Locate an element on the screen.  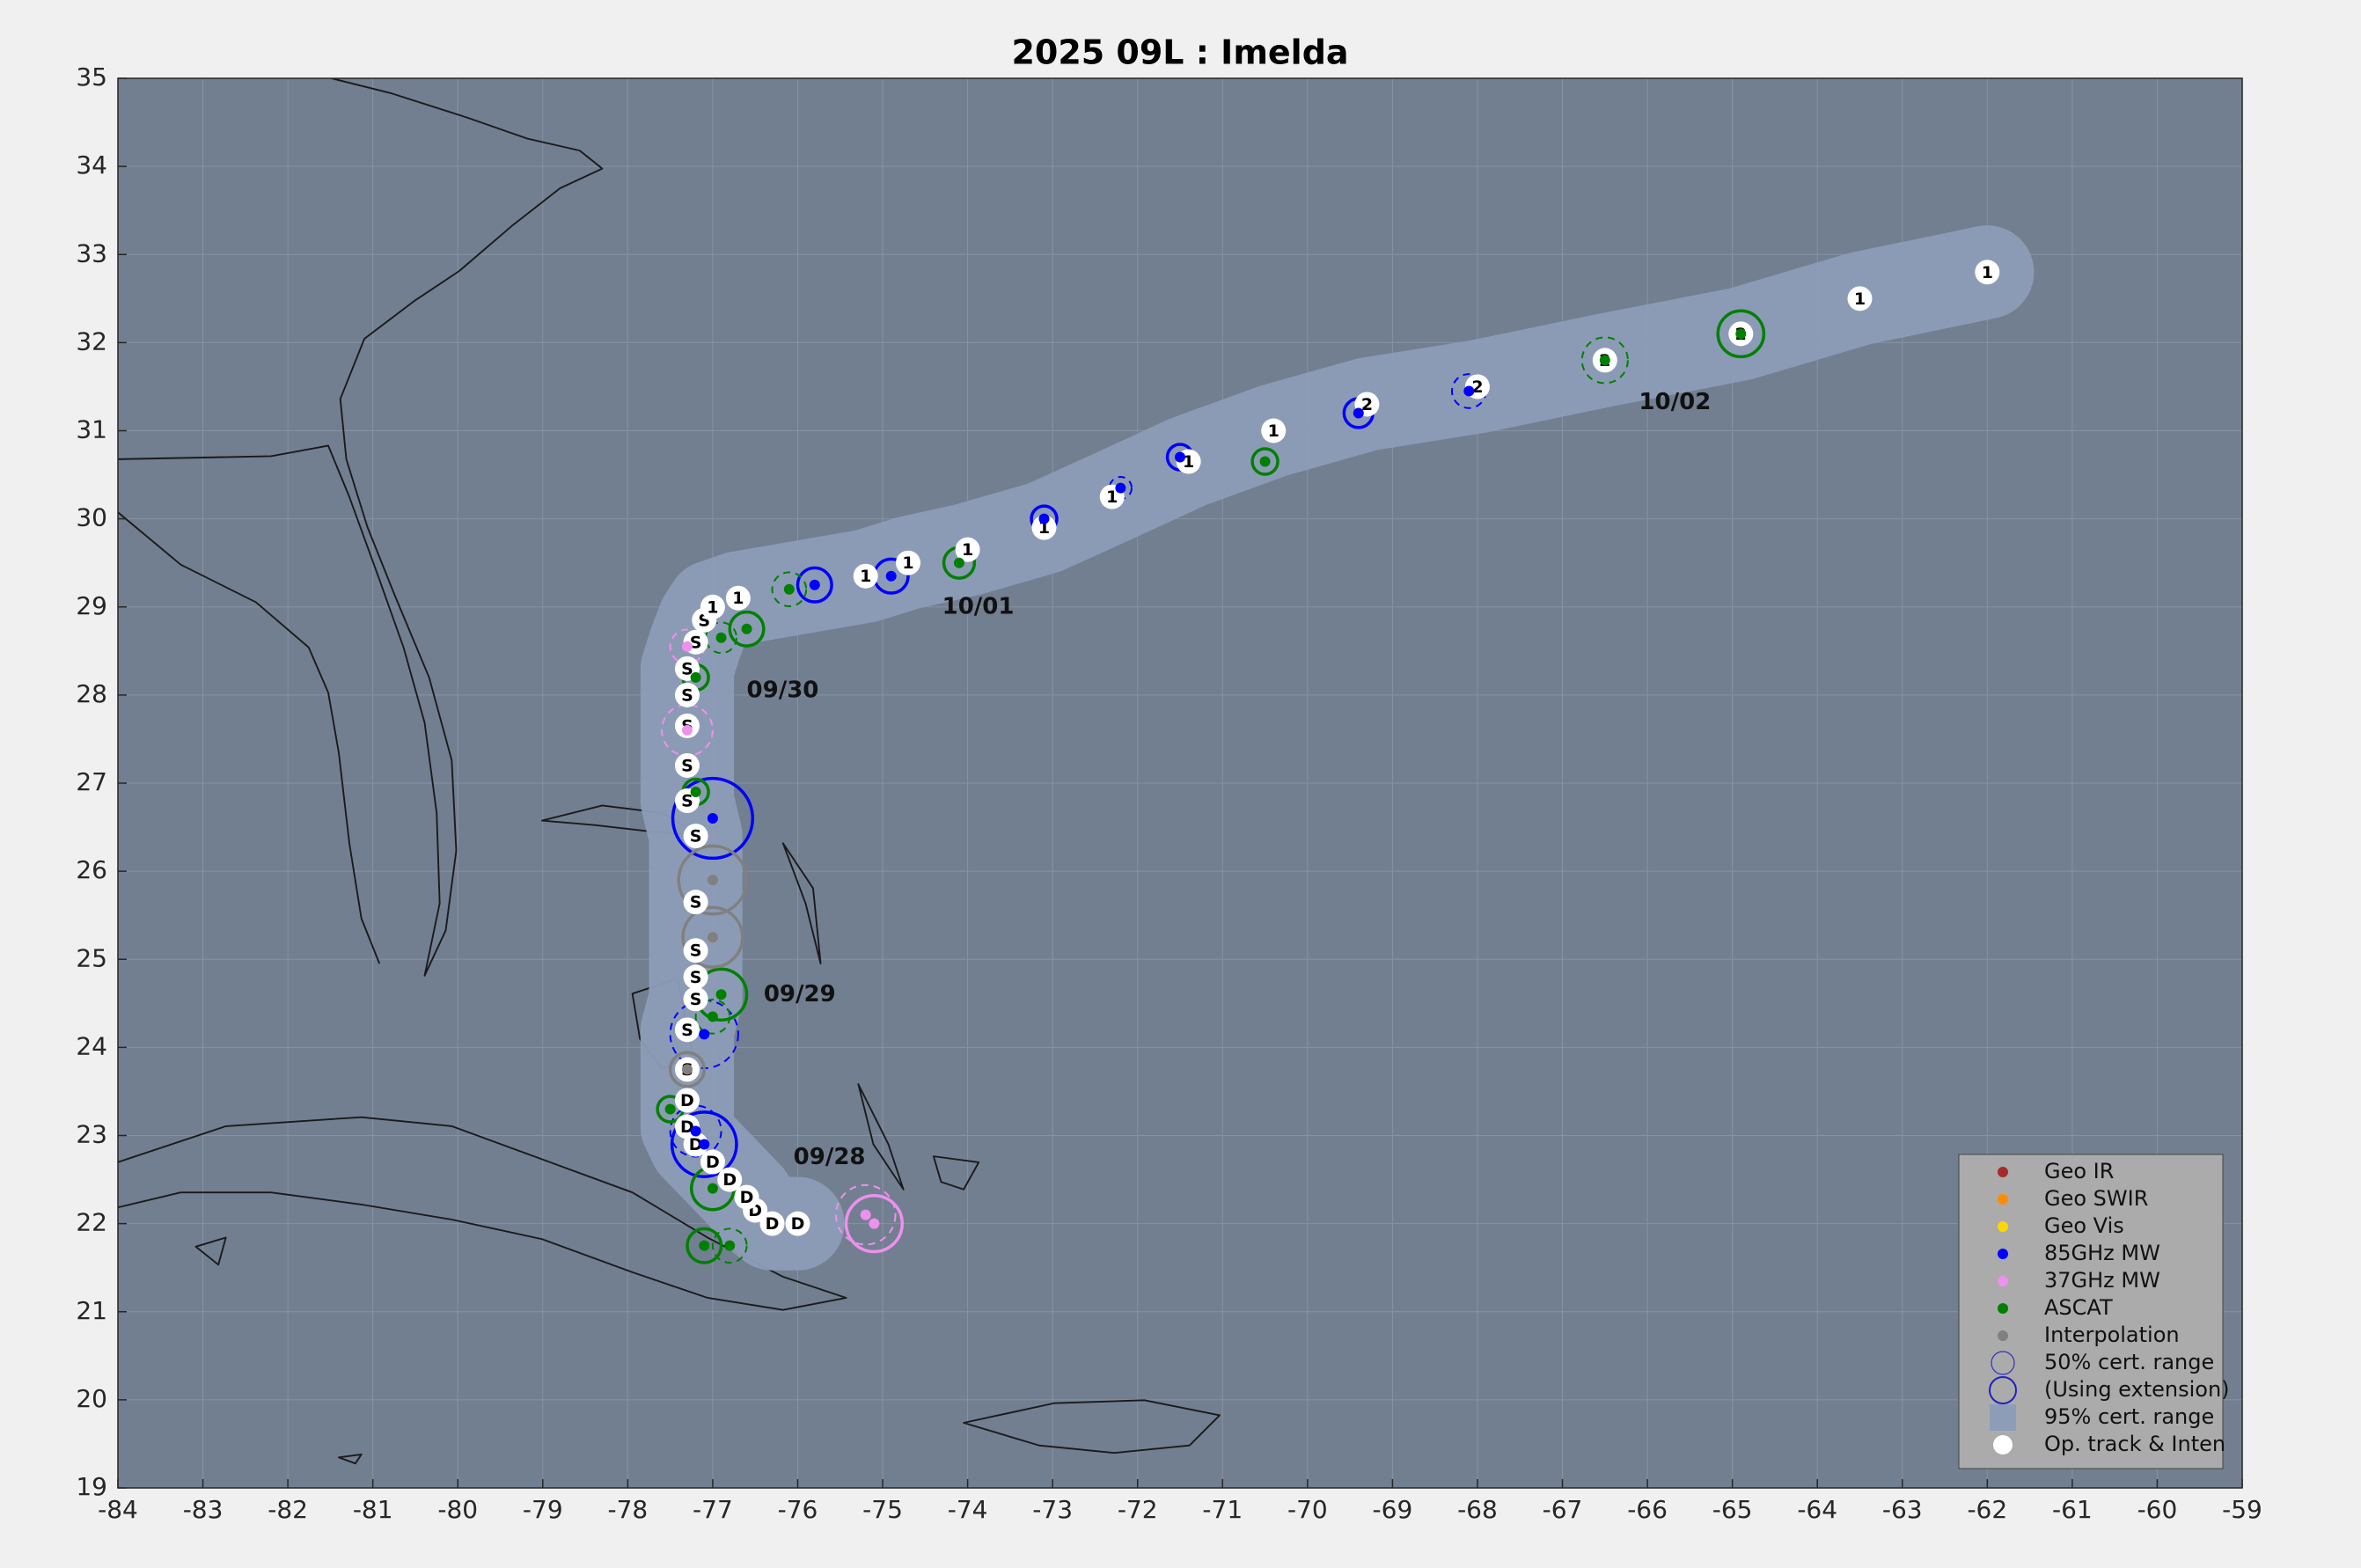
x-tick-label: -72 is located at coordinates (1138, 1509).